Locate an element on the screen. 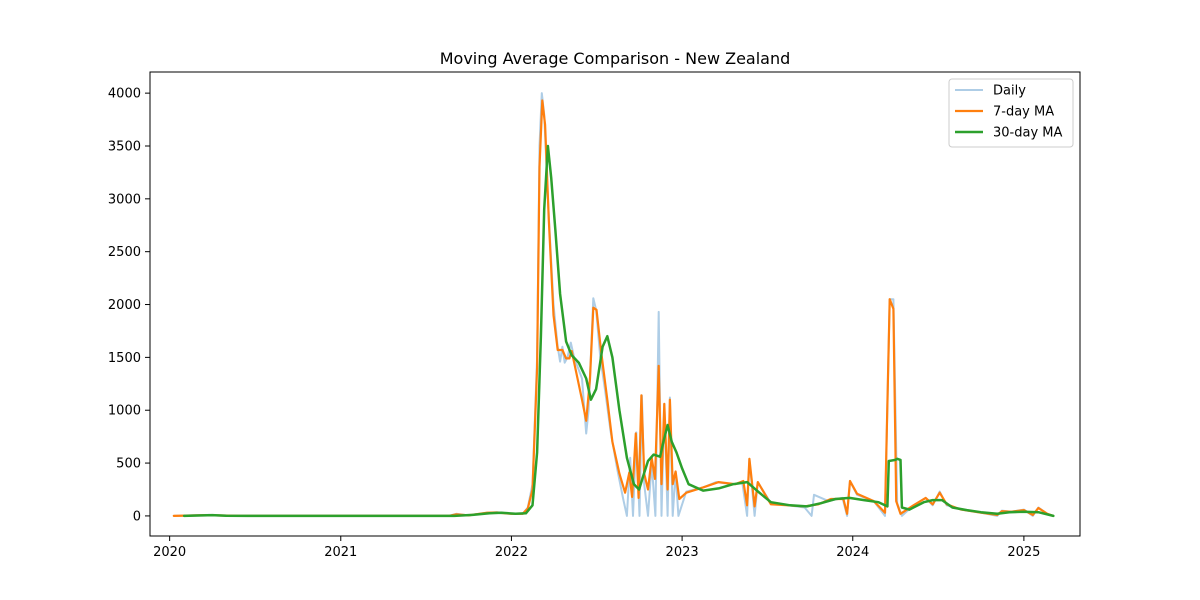 The height and width of the screenshot is (600, 1200). y-tick-label: 1000 is located at coordinates (124, 411).